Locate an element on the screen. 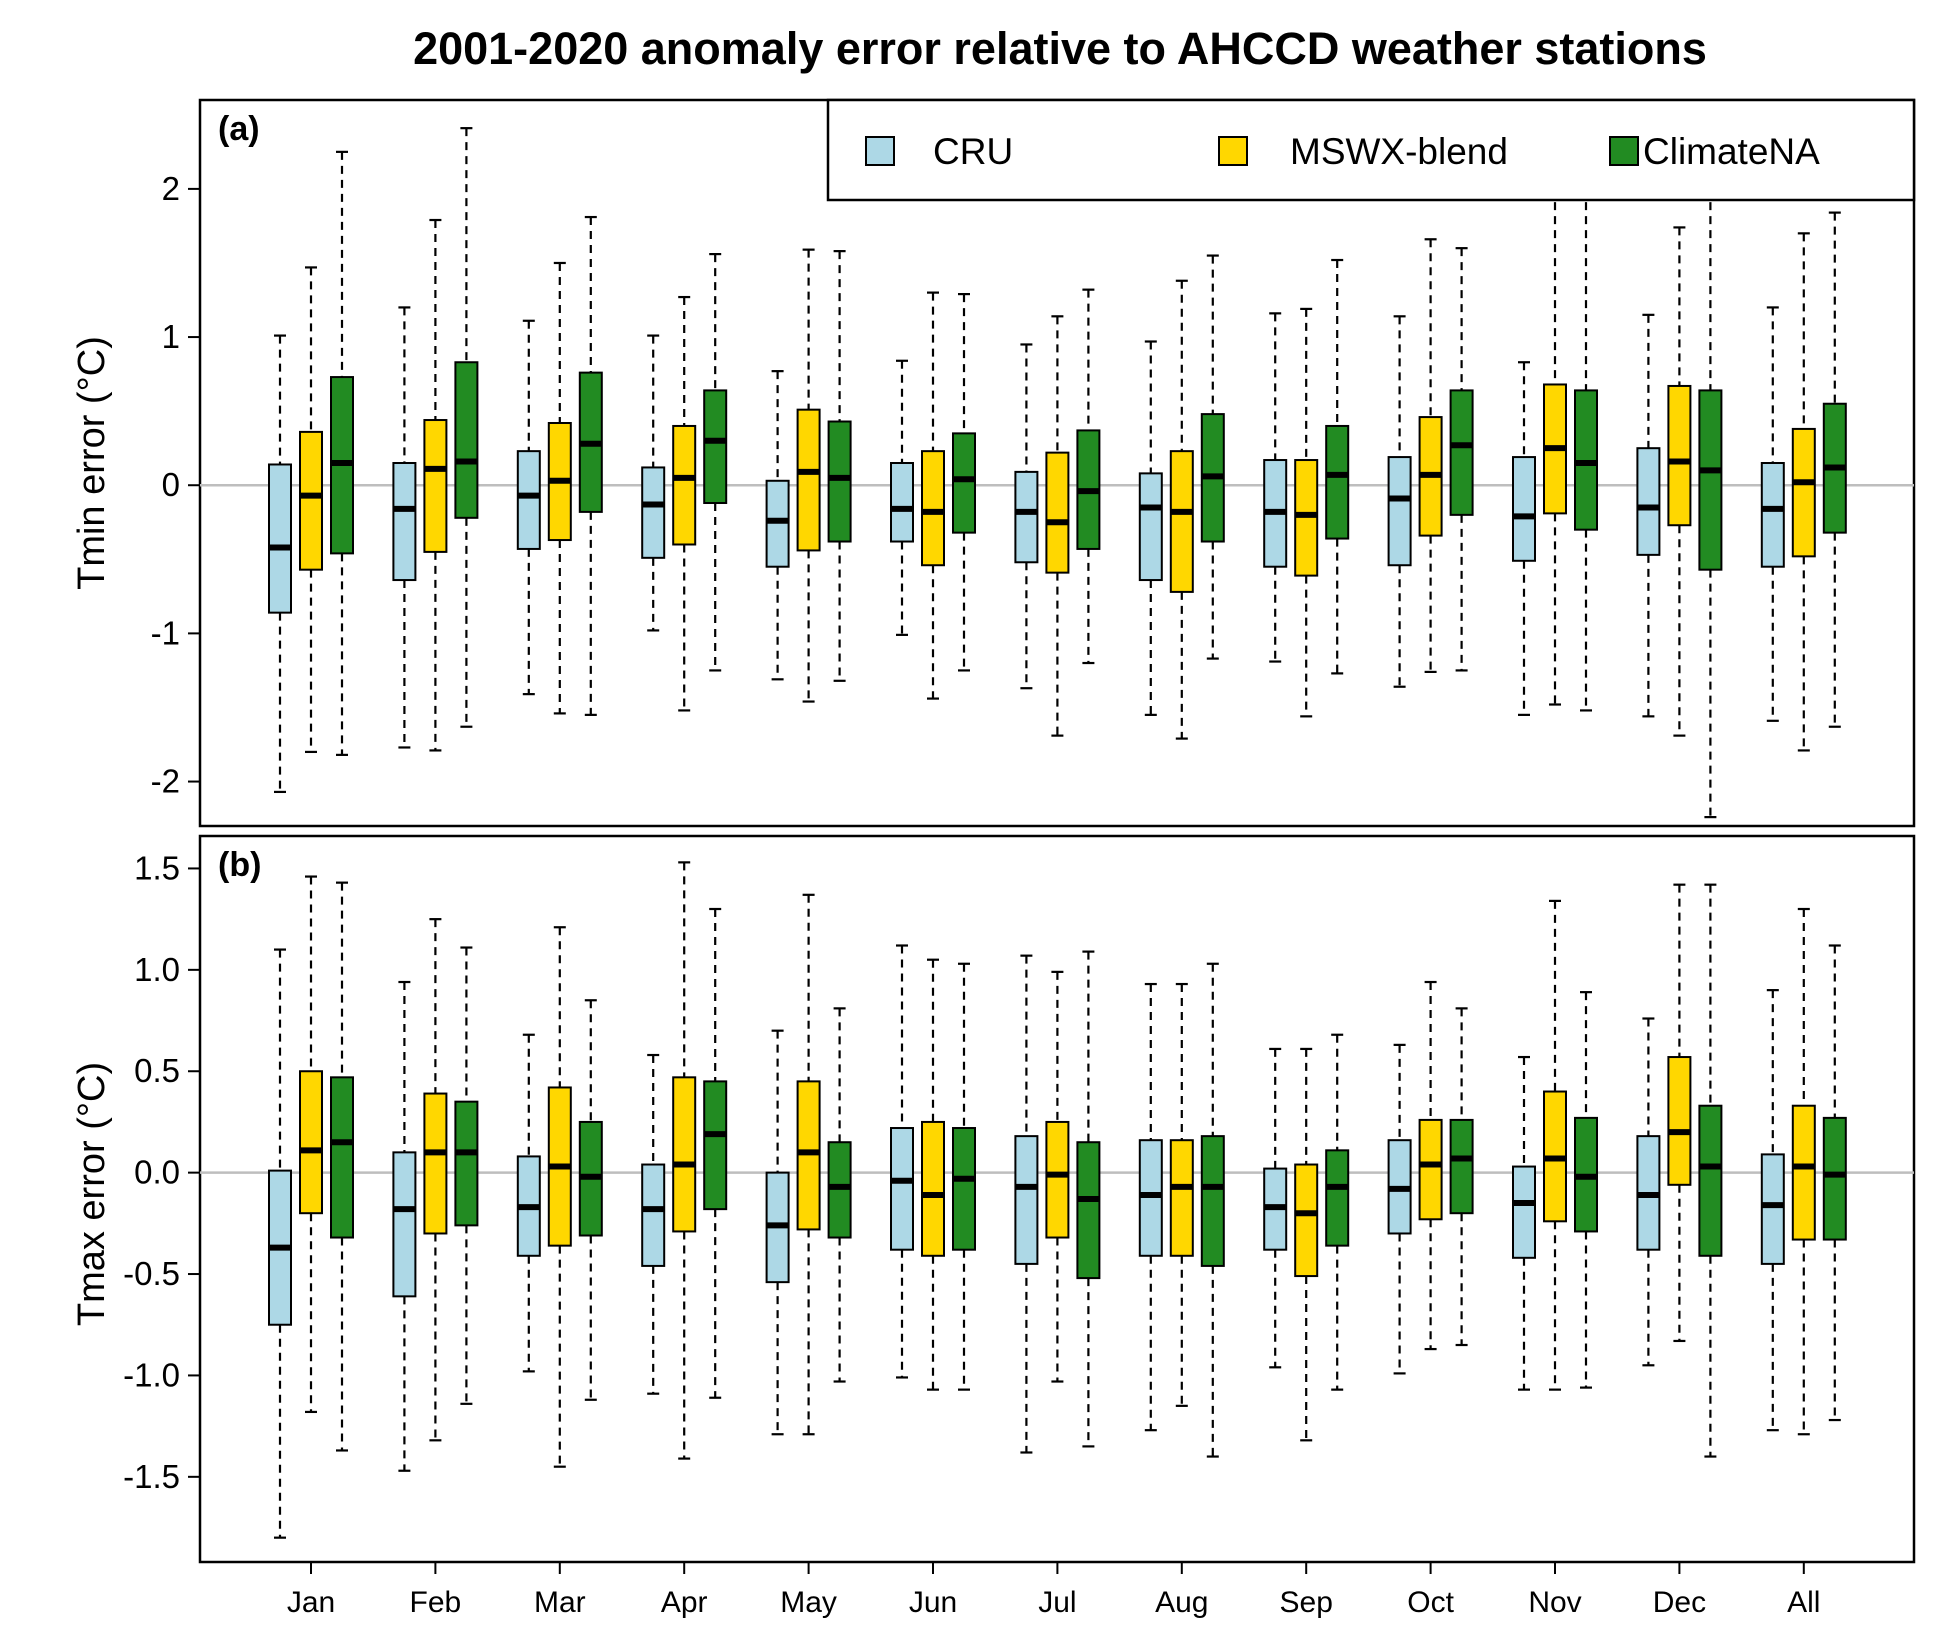 The width and height of the screenshot is (1950, 1650). box-cru-may is located at coordinates (777, 1232).